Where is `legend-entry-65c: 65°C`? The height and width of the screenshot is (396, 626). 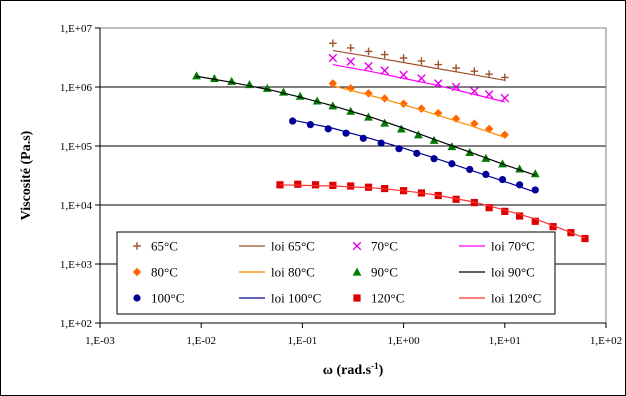
legend-entry-65c: 65°C is located at coordinates (155, 246).